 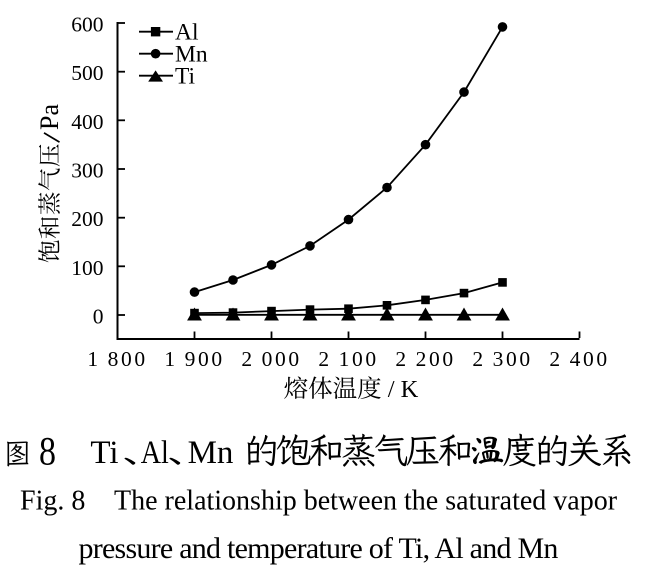 I want to click on svg-text: 300, so click(x=87, y=171).